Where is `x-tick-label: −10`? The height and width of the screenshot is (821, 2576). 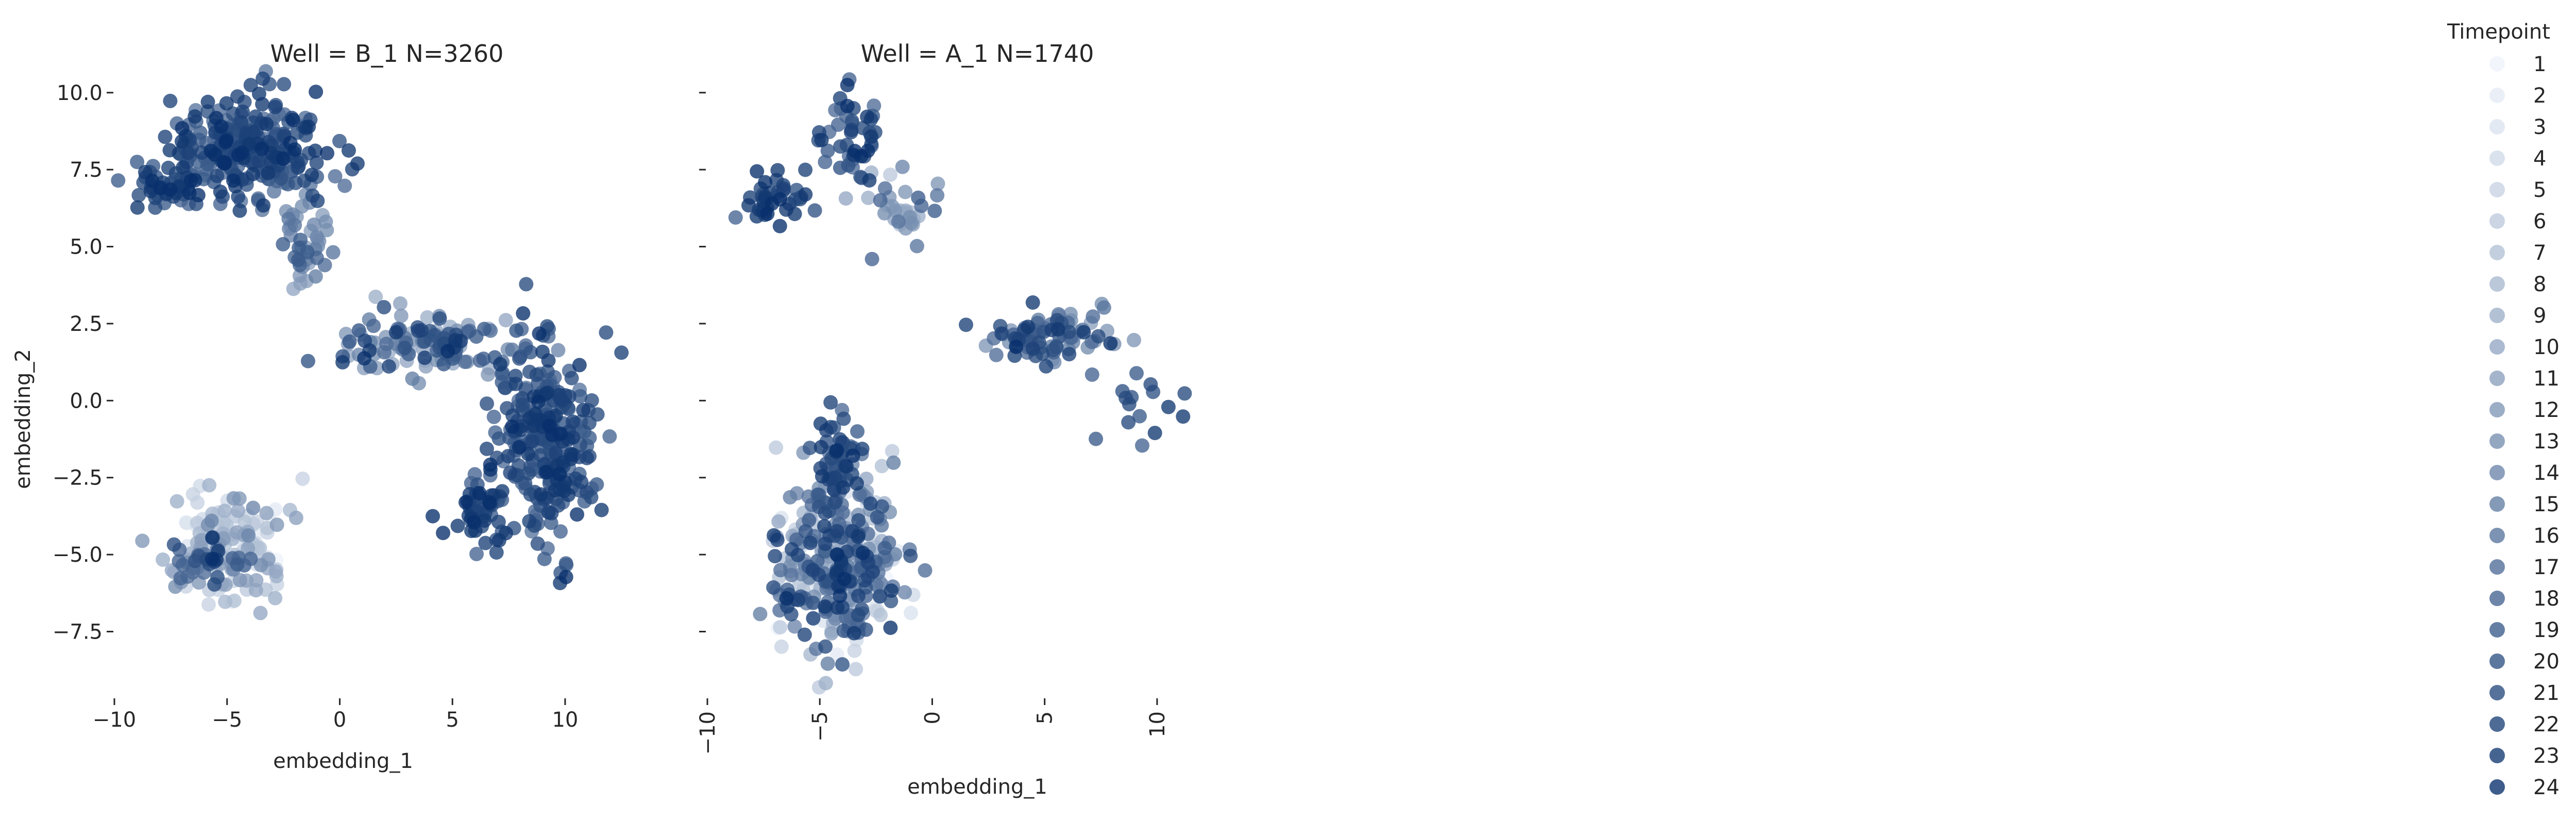
x-tick-label: −10 is located at coordinates (114, 720).